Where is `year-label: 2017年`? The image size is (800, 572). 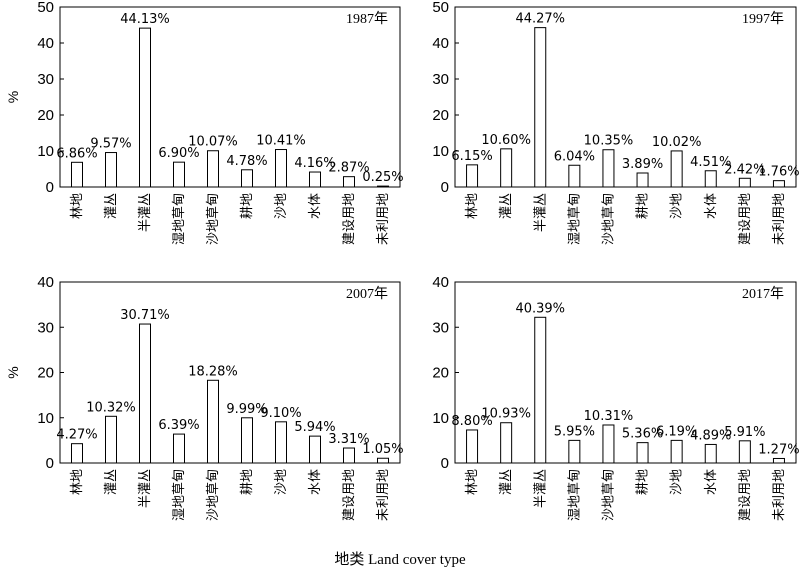 year-label: 2017年 is located at coordinates (763, 294).